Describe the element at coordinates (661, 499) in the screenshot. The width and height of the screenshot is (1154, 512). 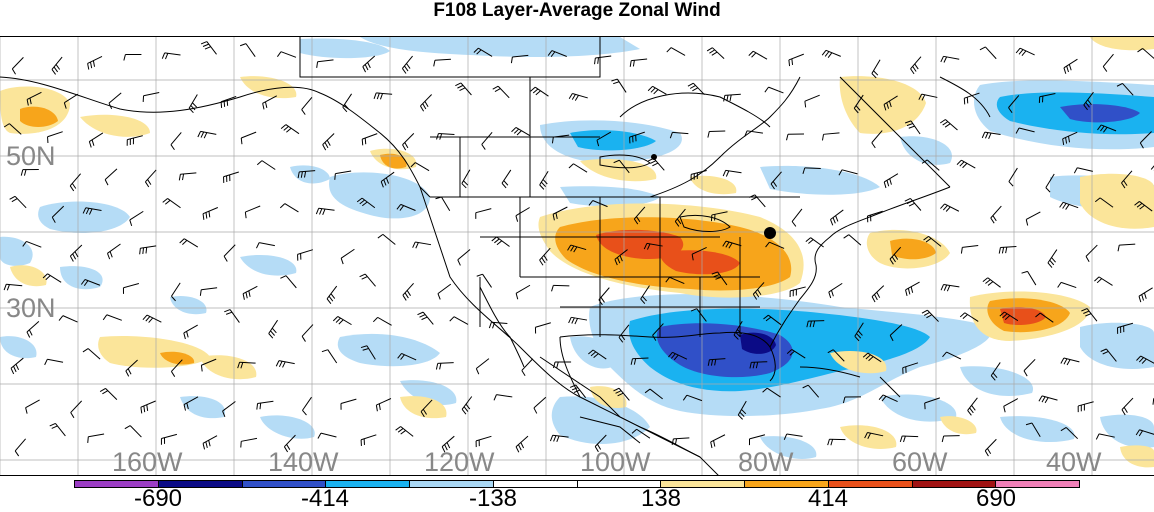
I see `colorbar-label: 138` at that location.